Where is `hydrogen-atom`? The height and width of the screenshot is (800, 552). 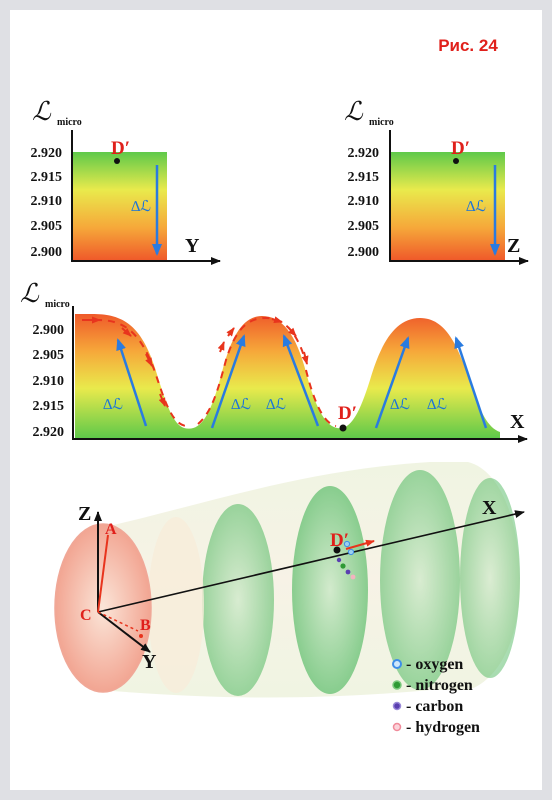
hydrogen-atom is located at coordinates (353, 577).